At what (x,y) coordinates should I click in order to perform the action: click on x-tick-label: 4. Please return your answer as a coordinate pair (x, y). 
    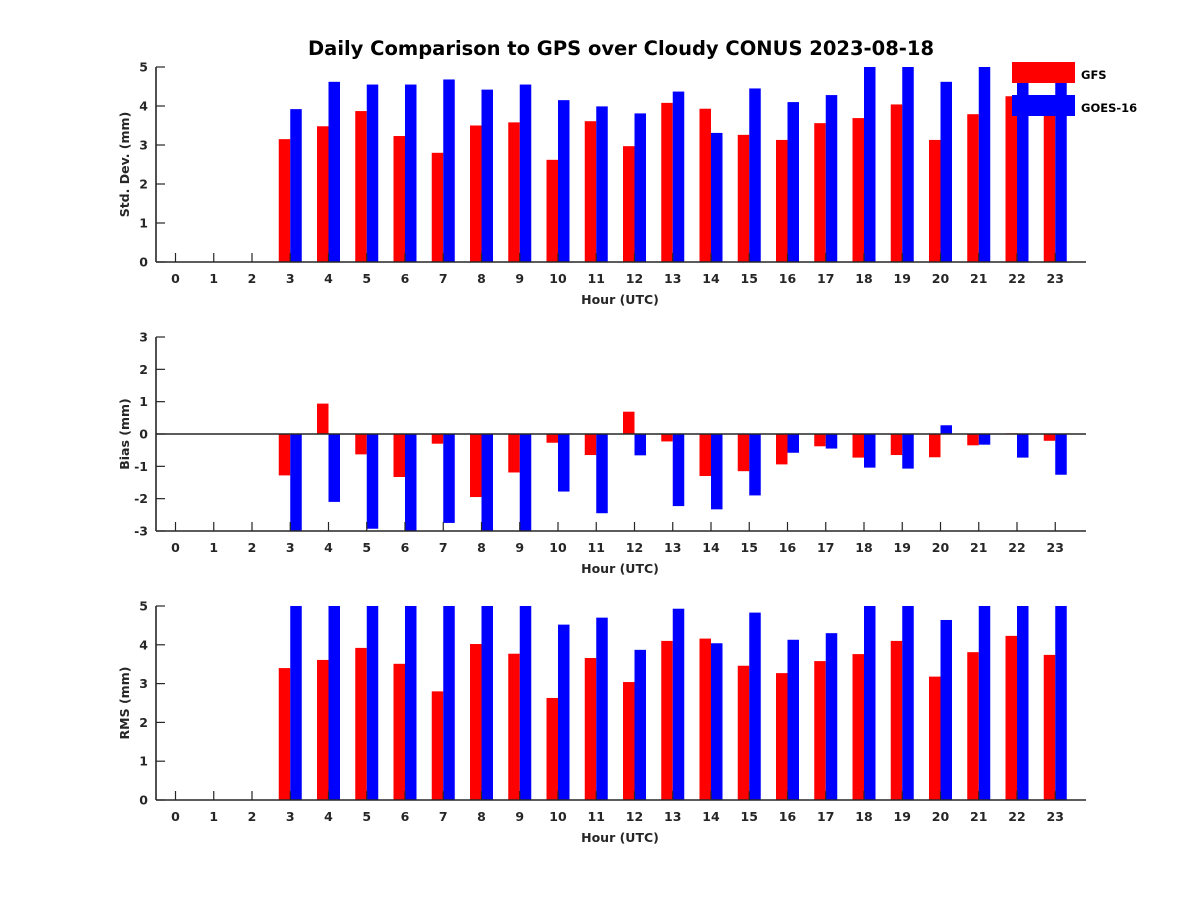
    Looking at the image, I should click on (328, 816).